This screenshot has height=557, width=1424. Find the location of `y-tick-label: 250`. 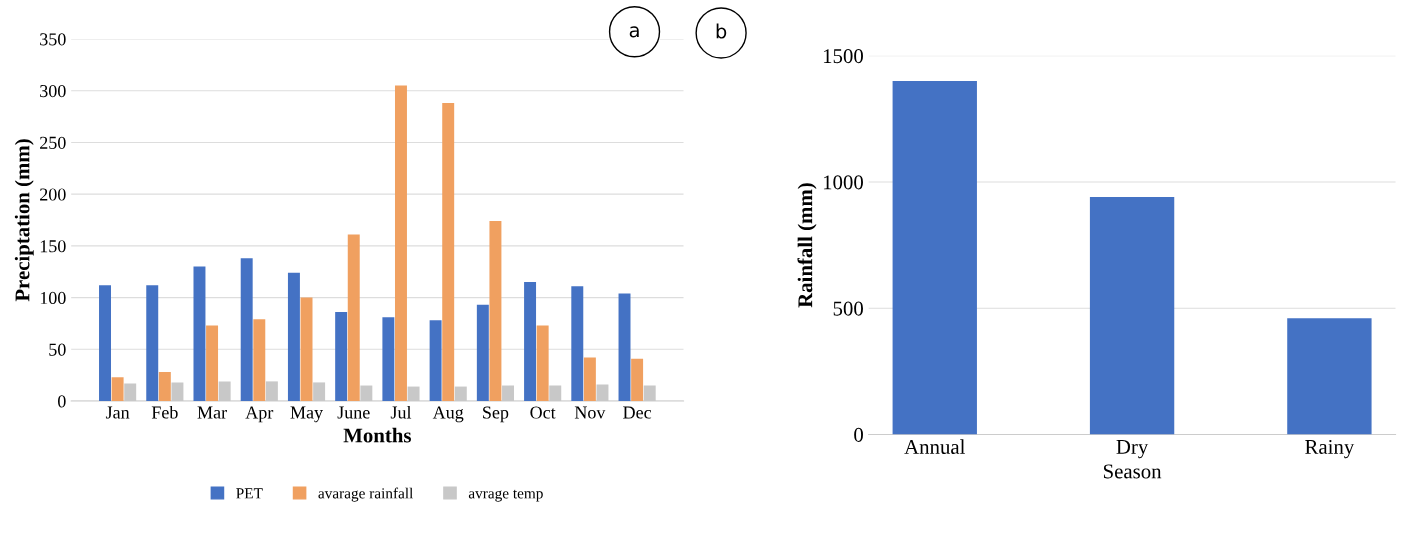

y-tick-label: 250 is located at coordinates (53, 142).